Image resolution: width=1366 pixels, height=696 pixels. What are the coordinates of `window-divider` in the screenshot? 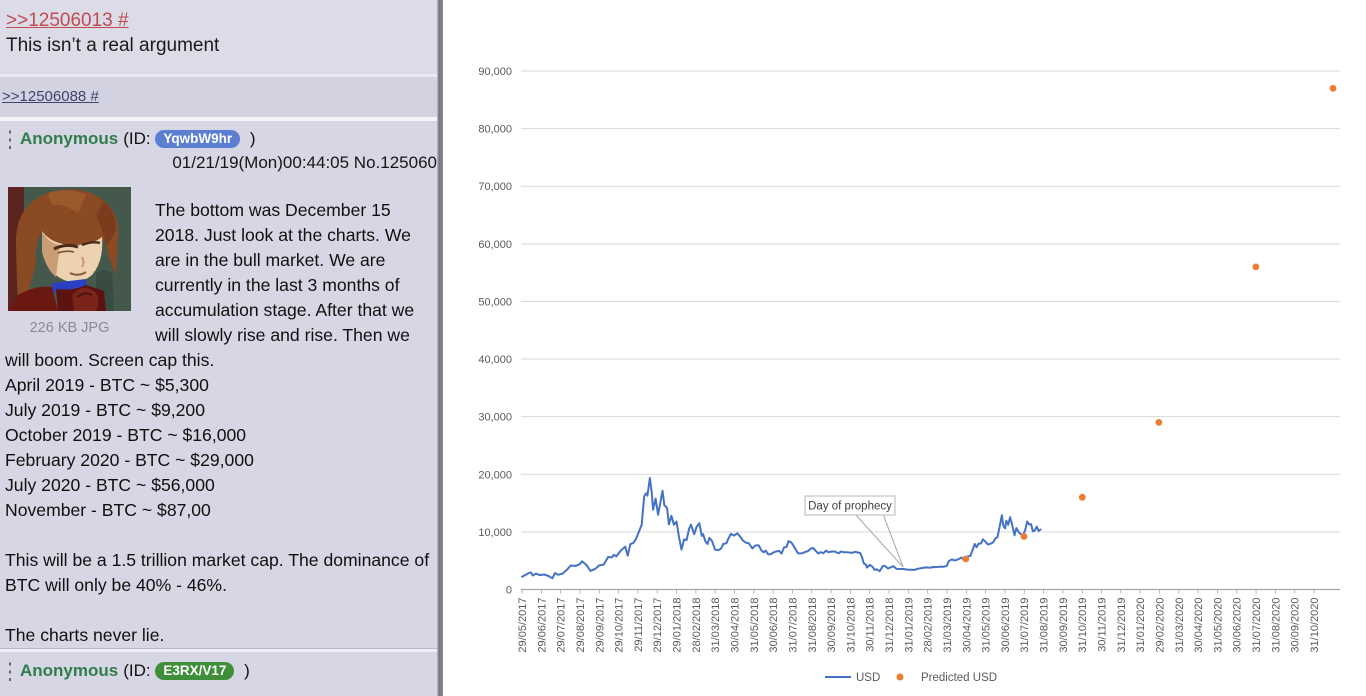 It's located at (440, 348).